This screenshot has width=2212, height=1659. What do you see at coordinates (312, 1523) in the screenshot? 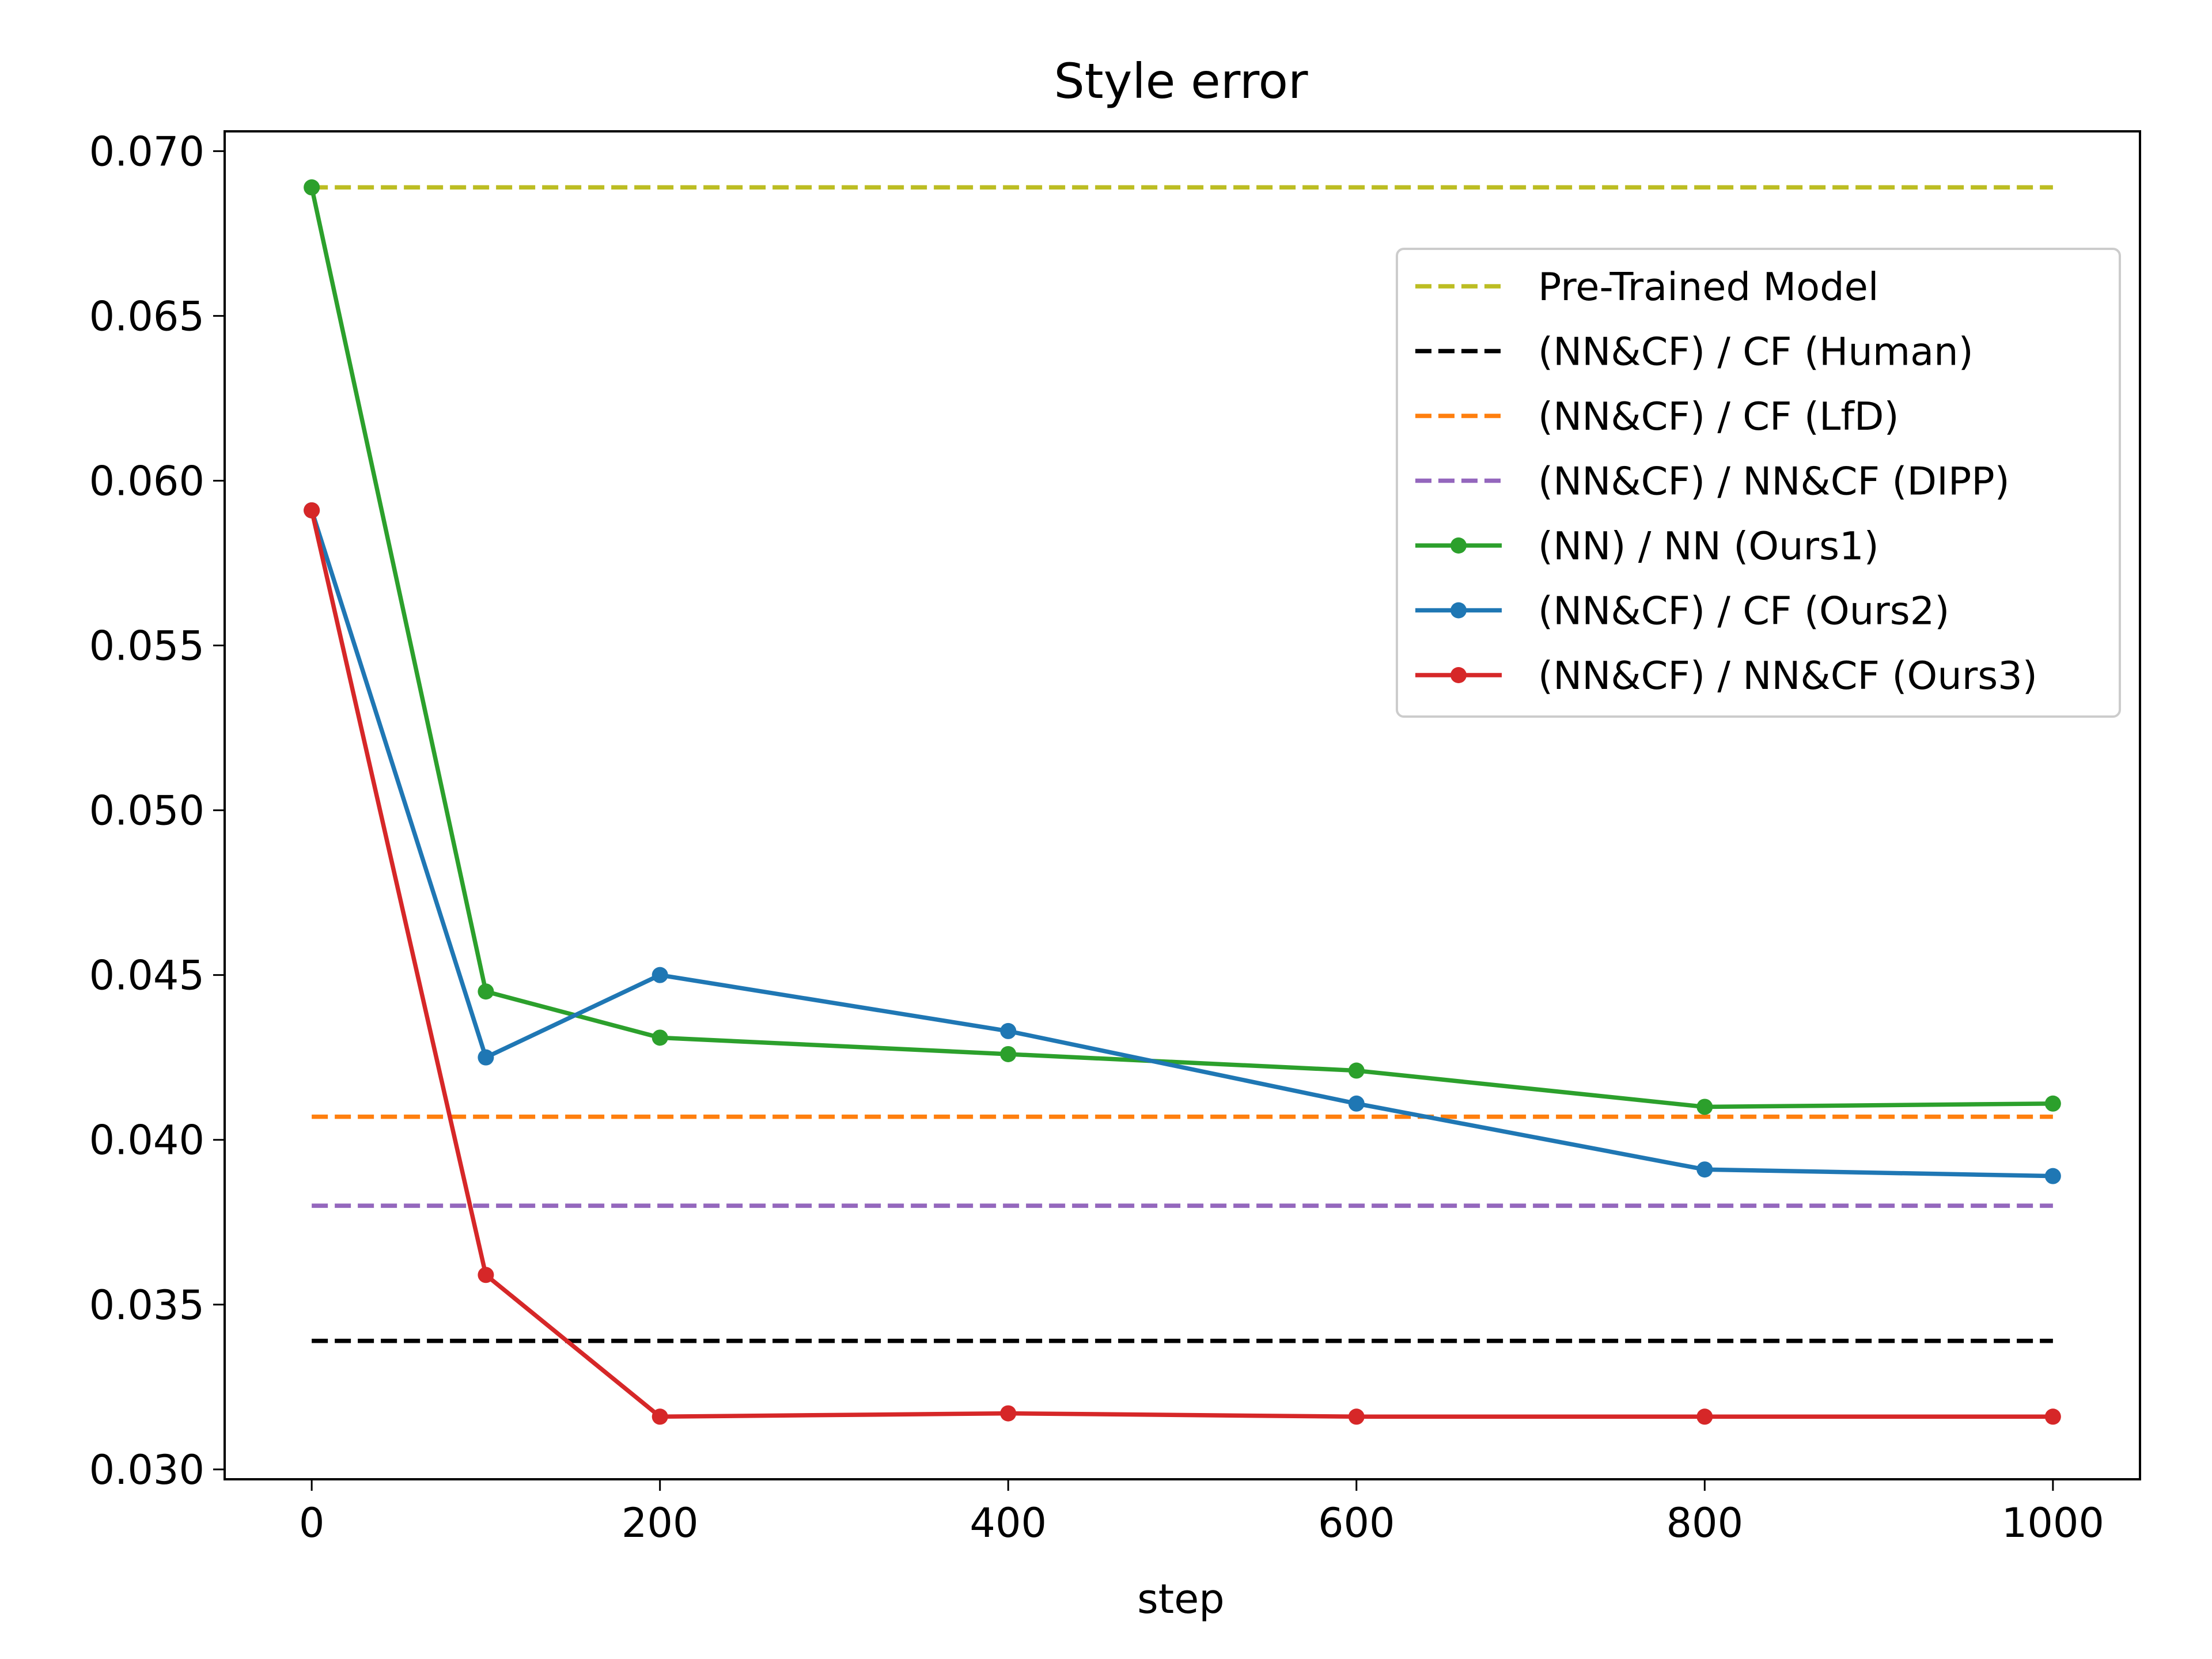
I see `x-tick-label: 0` at bounding box center [312, 1523].